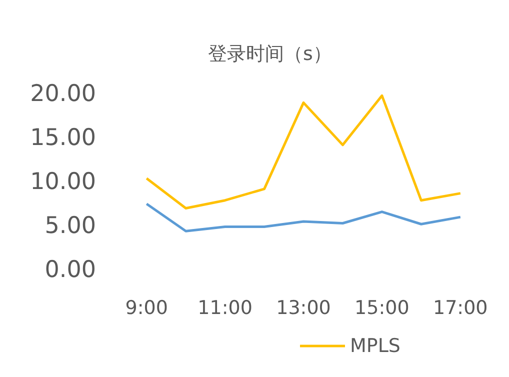 The image size is (509, 377). I want to click on line-series, so click(303, 217).